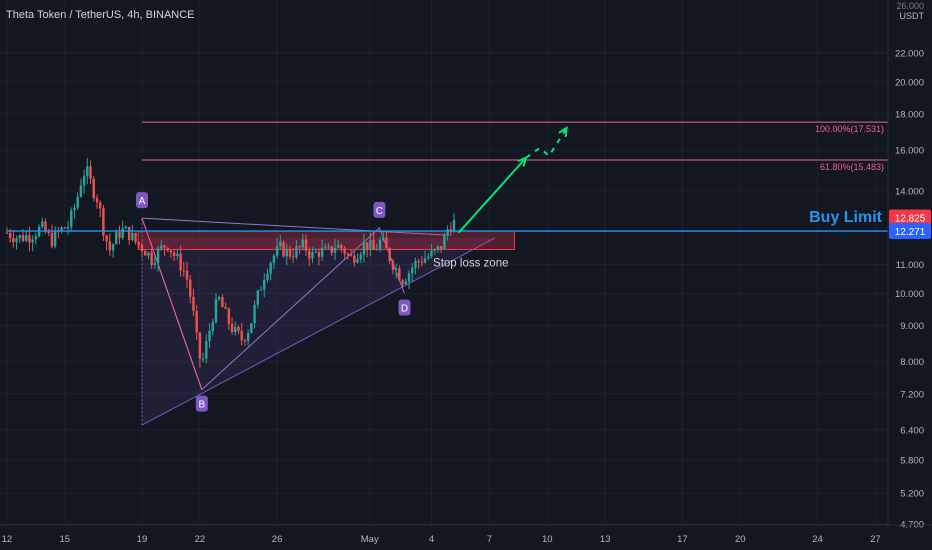 The width and height of the screenshot is (932, 550). What do you see at coordinates (563, 131) in the screenshot?
I see `projection-arrowhead-dashed` at bounding box center [563, 131].